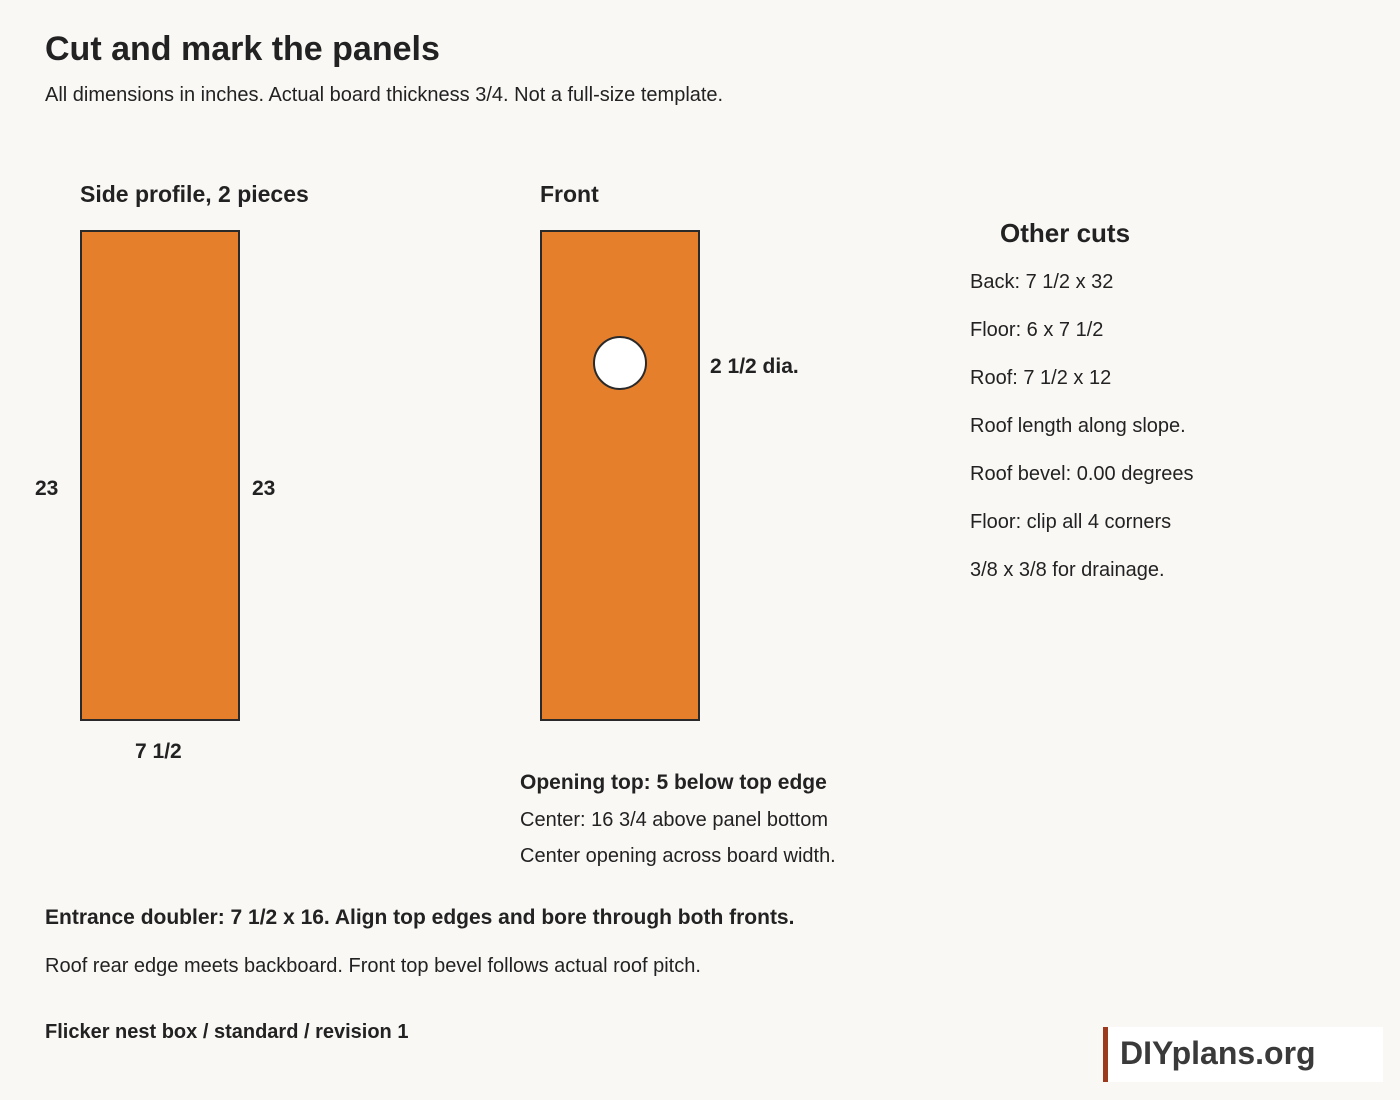  What do you see at coordinates (754, 366) in the screenshot?
I see `hole-diameter-label: 2 1/2 dia.` at bounding box center [754, 366].